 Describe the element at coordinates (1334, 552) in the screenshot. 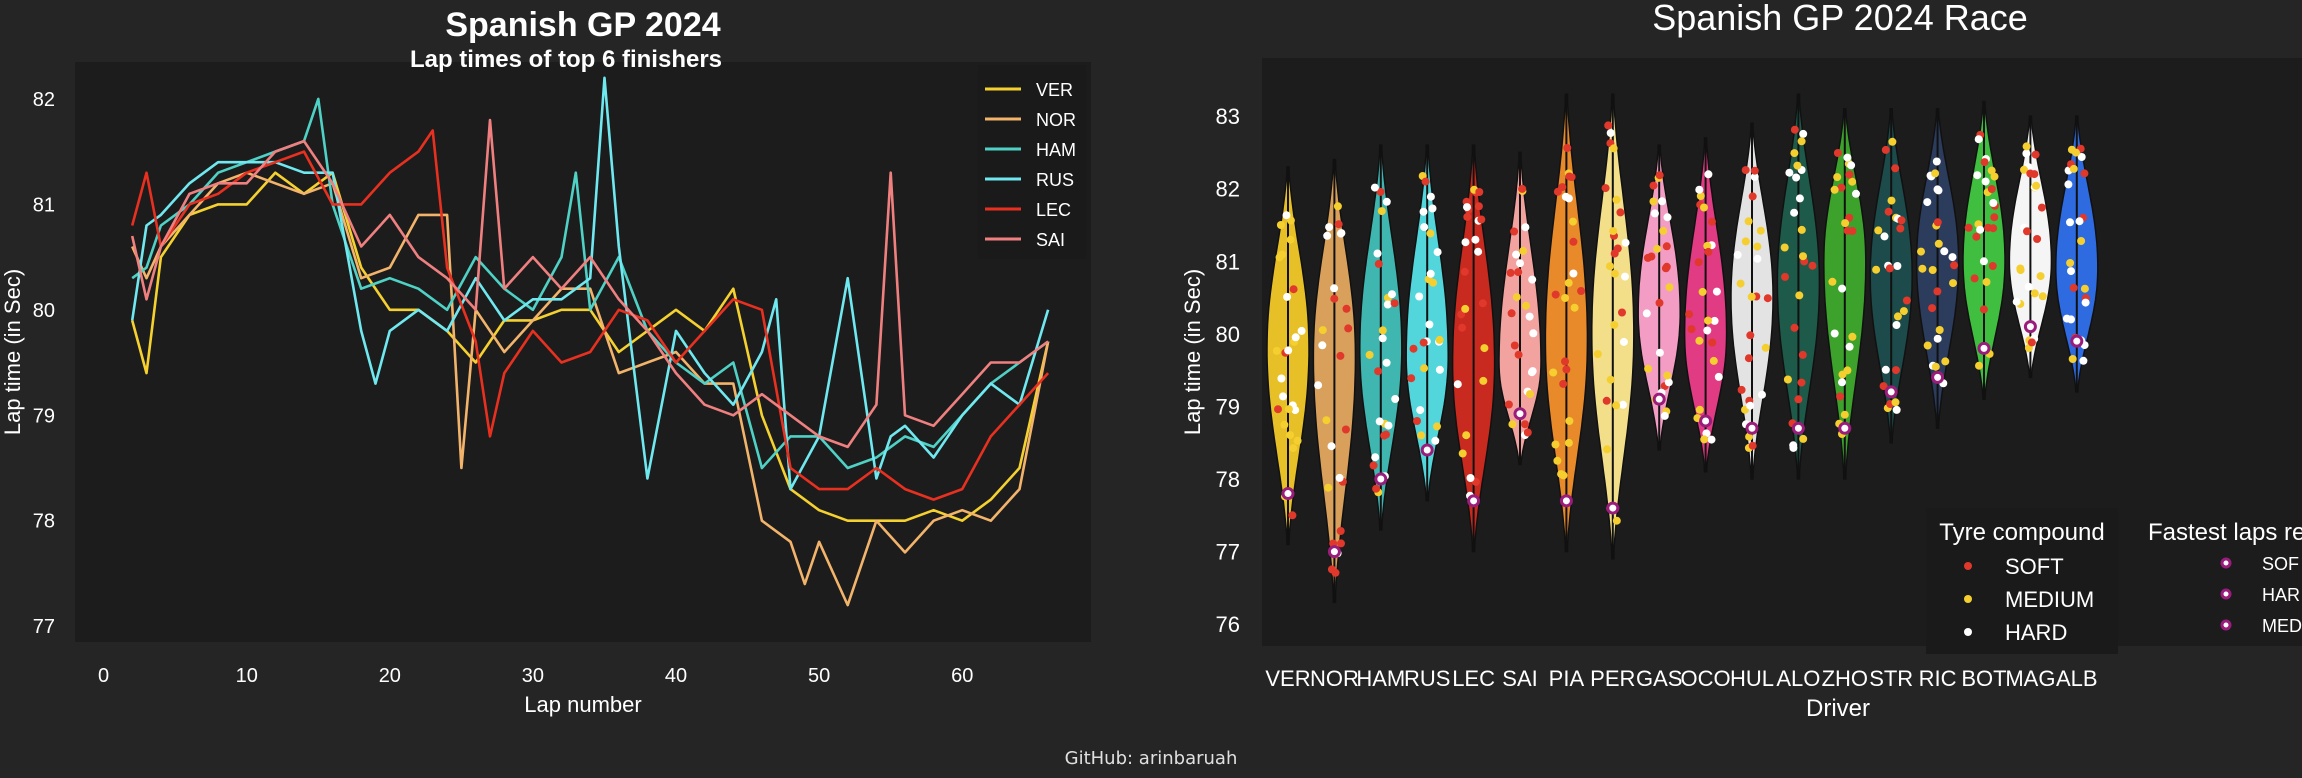

I see `fastest-lap-nor` at that location.